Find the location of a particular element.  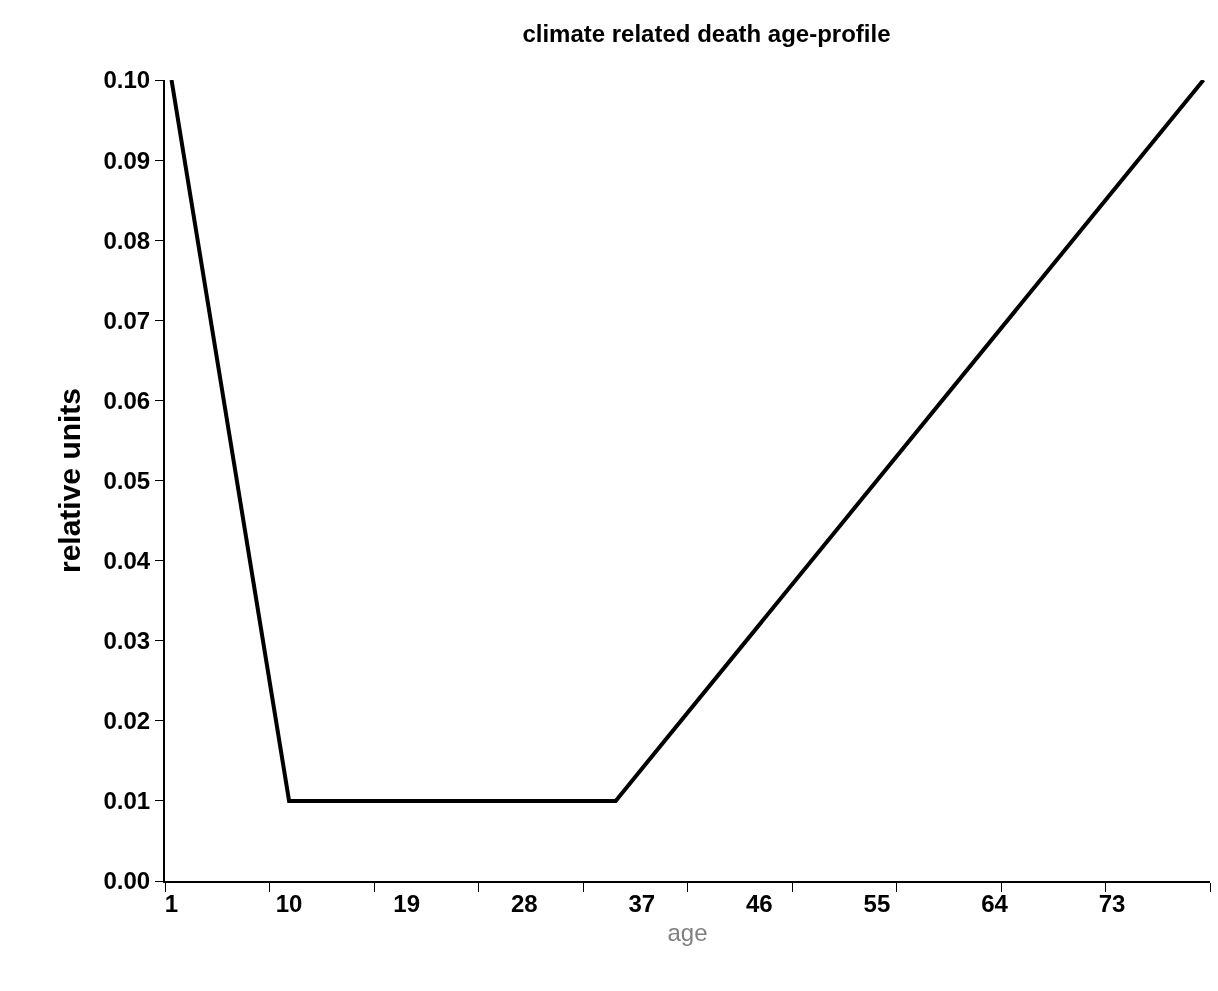

chart-title: climate related death age-profile is located at coordinates (706, 33).